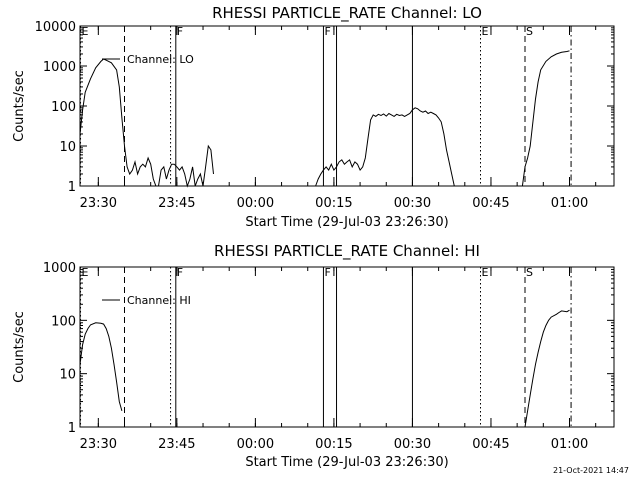 This screenshot has height=480, width=640. I want to click on panel2-x-tick-label: 00:45, so click(490, 444).